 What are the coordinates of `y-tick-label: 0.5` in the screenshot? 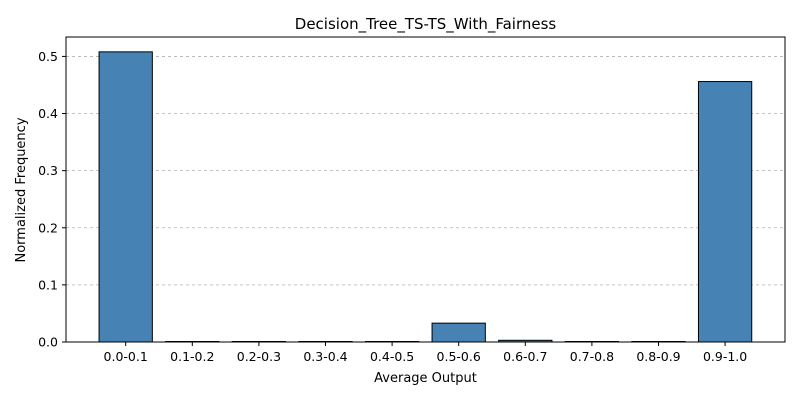 It's located at (48, 56).